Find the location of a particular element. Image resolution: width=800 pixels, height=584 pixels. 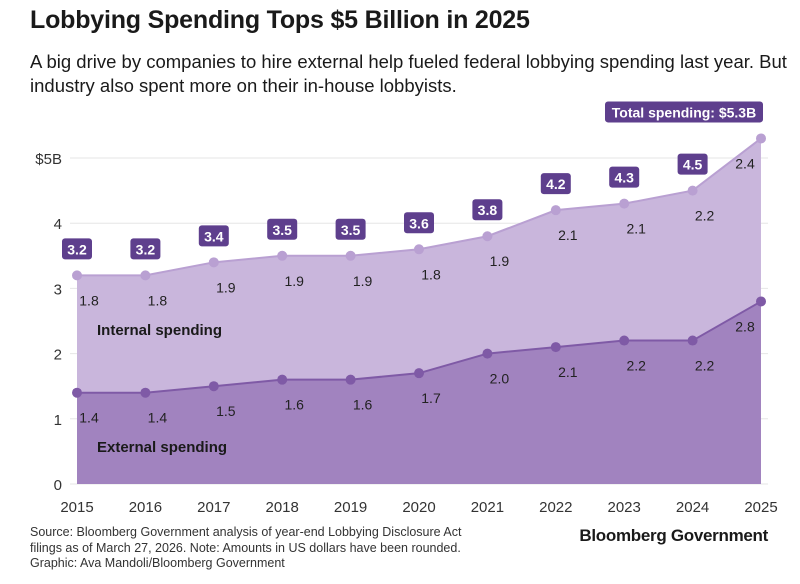

total-value-label: Total spending: $5.3B is located at coordinates (684, 112).